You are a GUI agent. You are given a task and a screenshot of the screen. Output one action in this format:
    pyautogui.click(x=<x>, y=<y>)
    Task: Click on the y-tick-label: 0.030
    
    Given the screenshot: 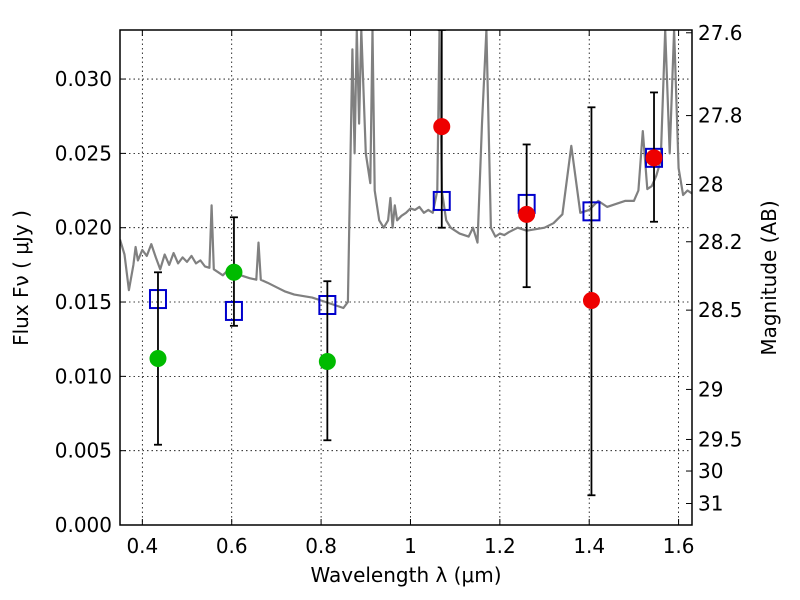 What is the action you would take?
    pyautogui.click(x=83, y=79)
    